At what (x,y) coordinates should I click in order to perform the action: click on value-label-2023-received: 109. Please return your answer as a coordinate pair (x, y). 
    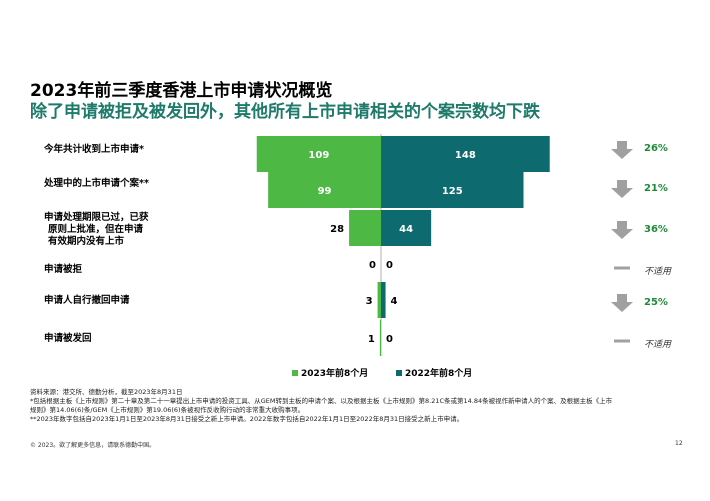
    Looking at the image, I should click on (318, 155).